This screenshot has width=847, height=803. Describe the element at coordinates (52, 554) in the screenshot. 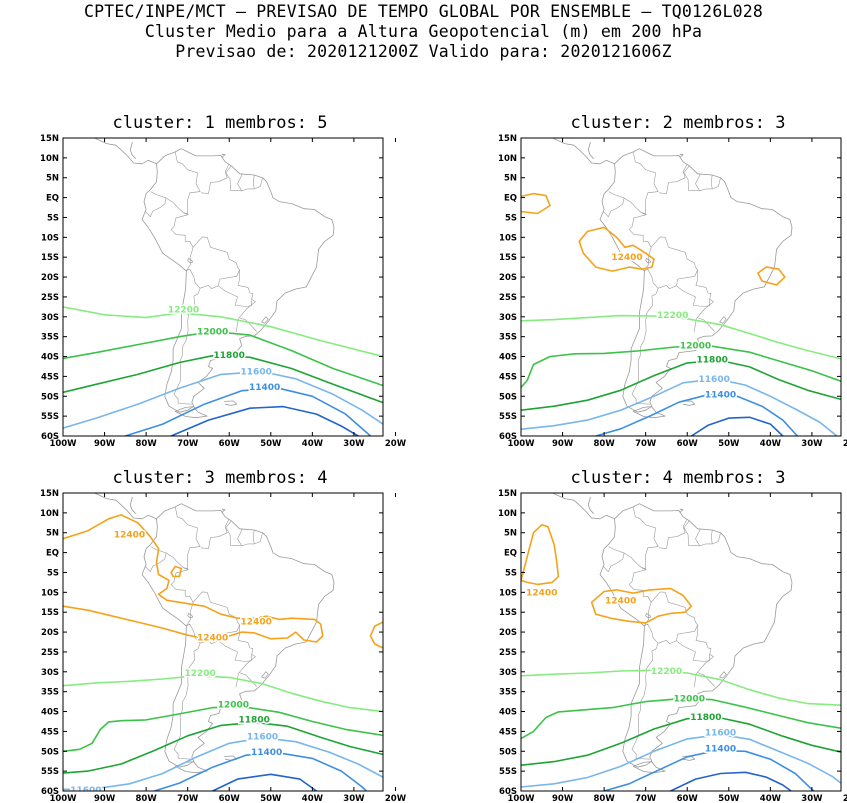

I see `y-tick-label: EQ` at that location.